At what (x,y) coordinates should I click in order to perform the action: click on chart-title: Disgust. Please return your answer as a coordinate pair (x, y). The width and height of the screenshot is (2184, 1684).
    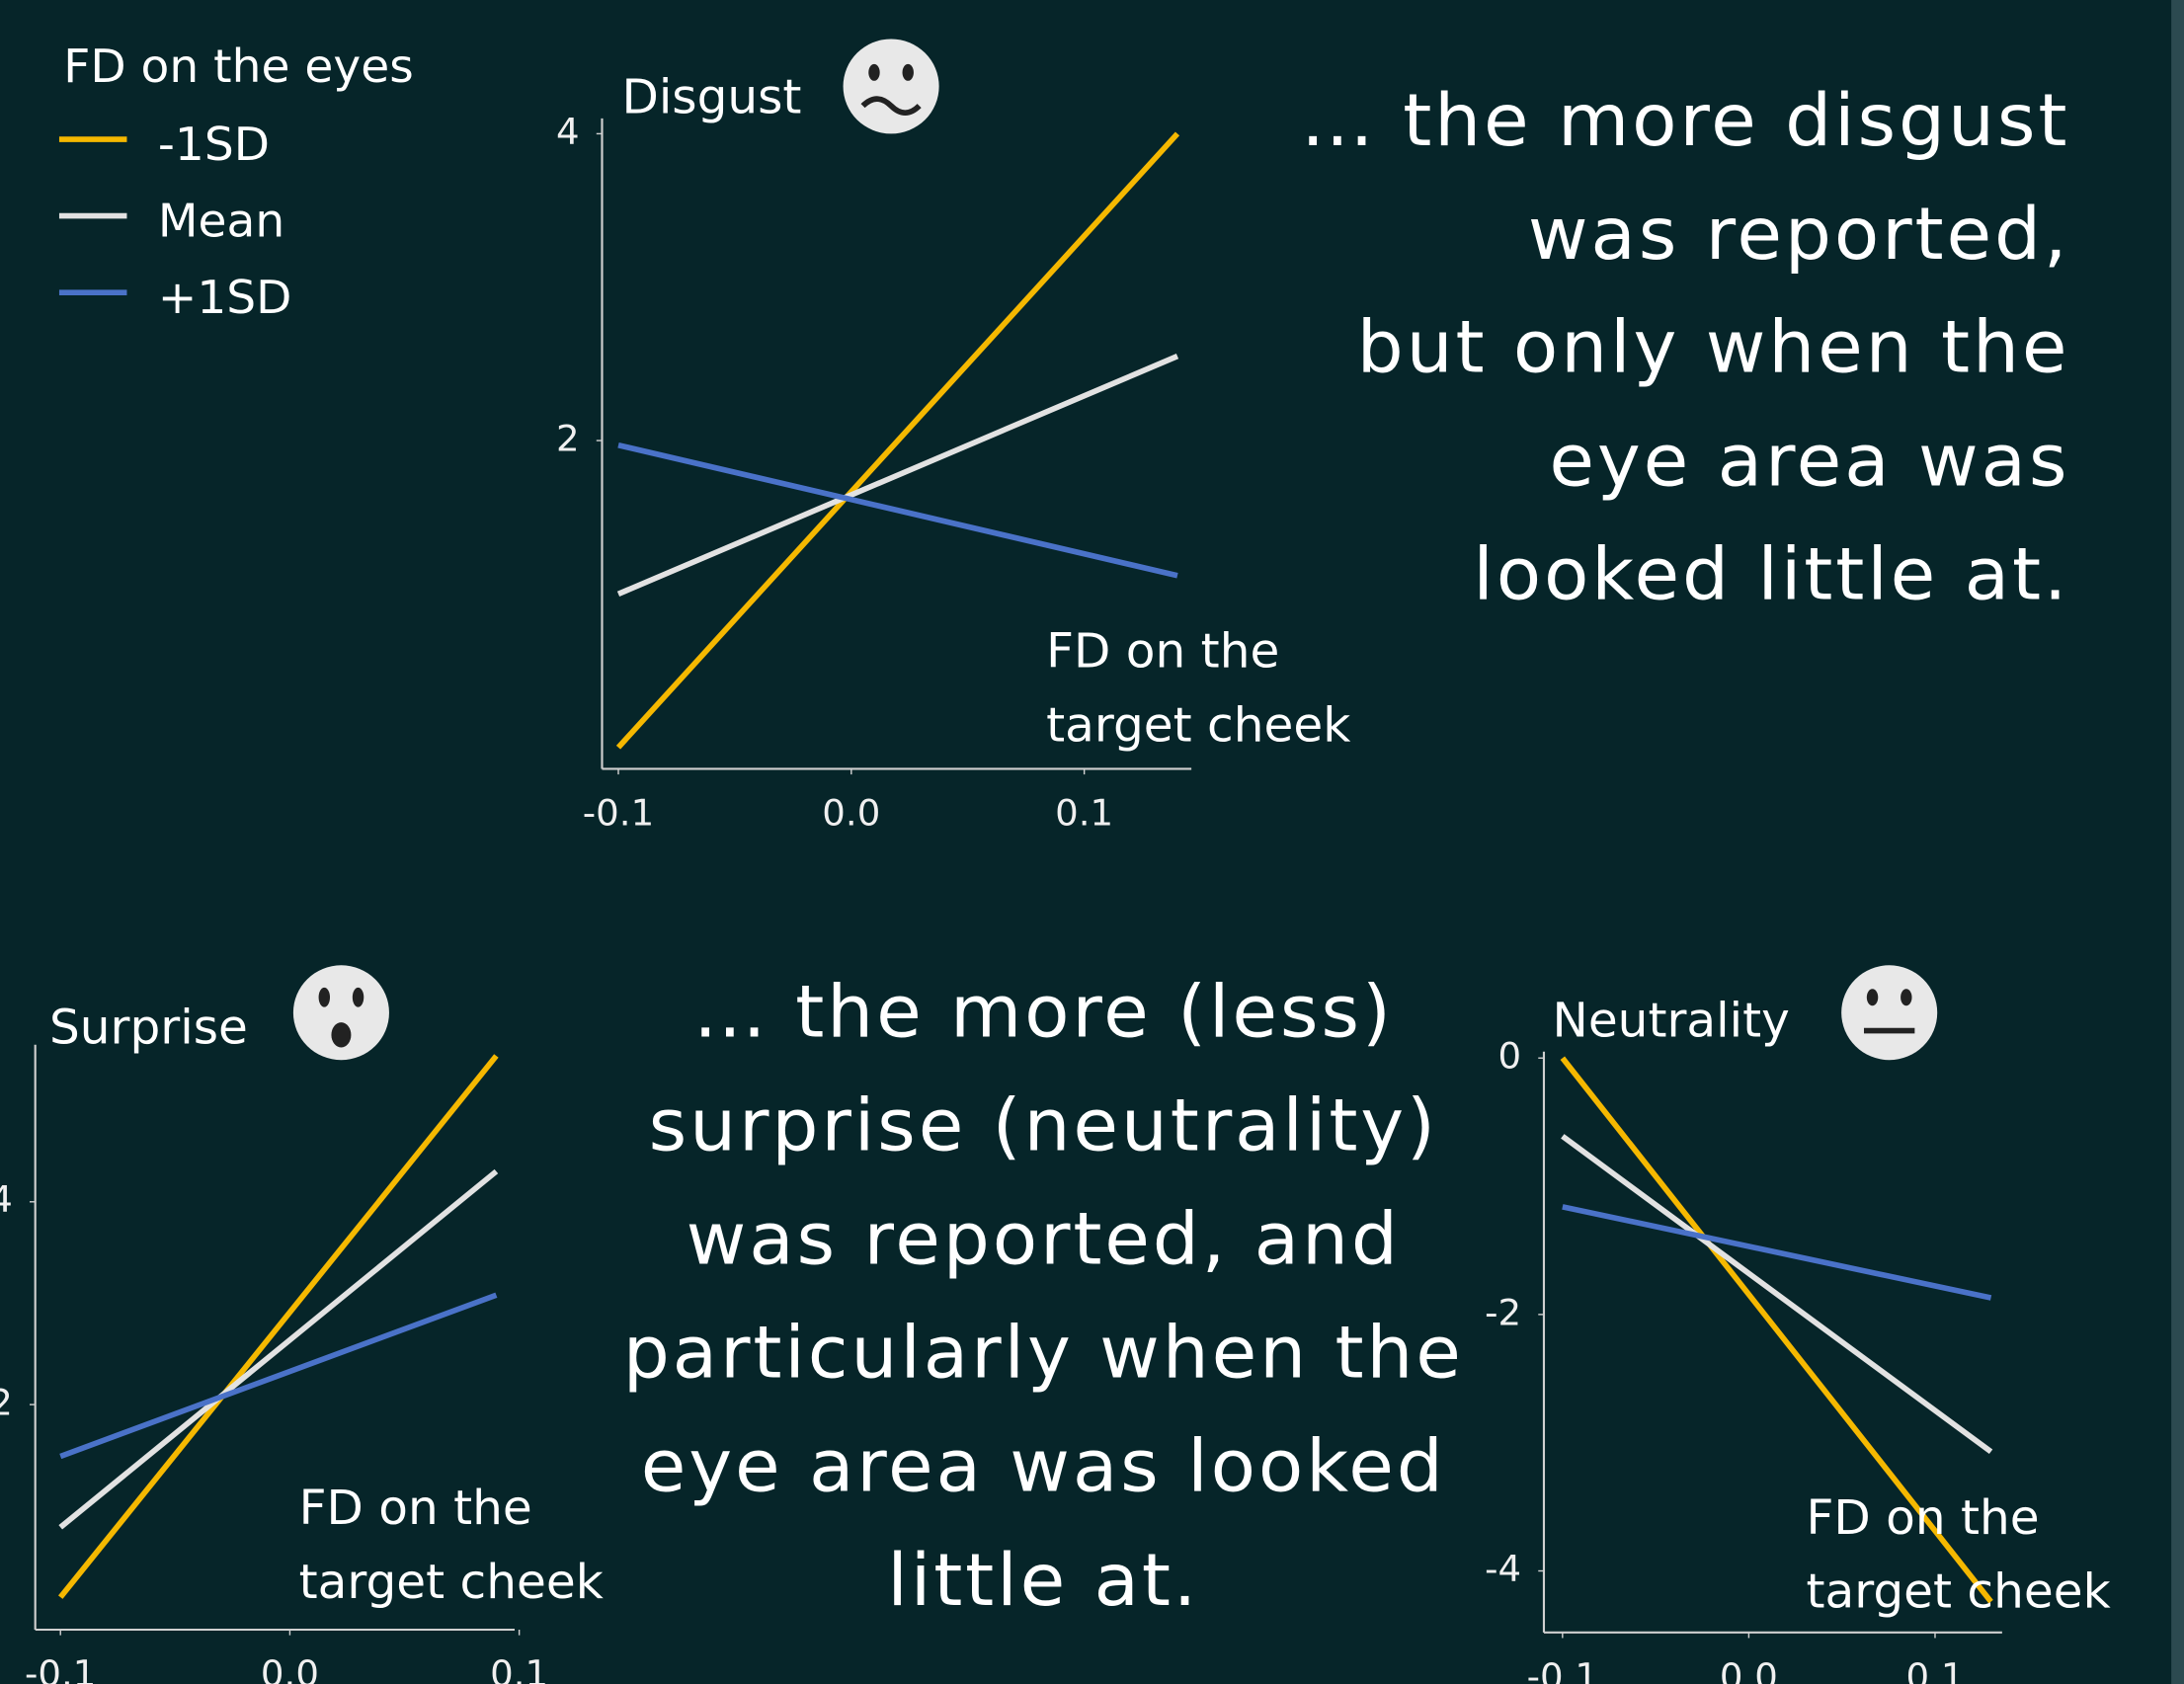
    Looking at the image, I should click on (711, 98).